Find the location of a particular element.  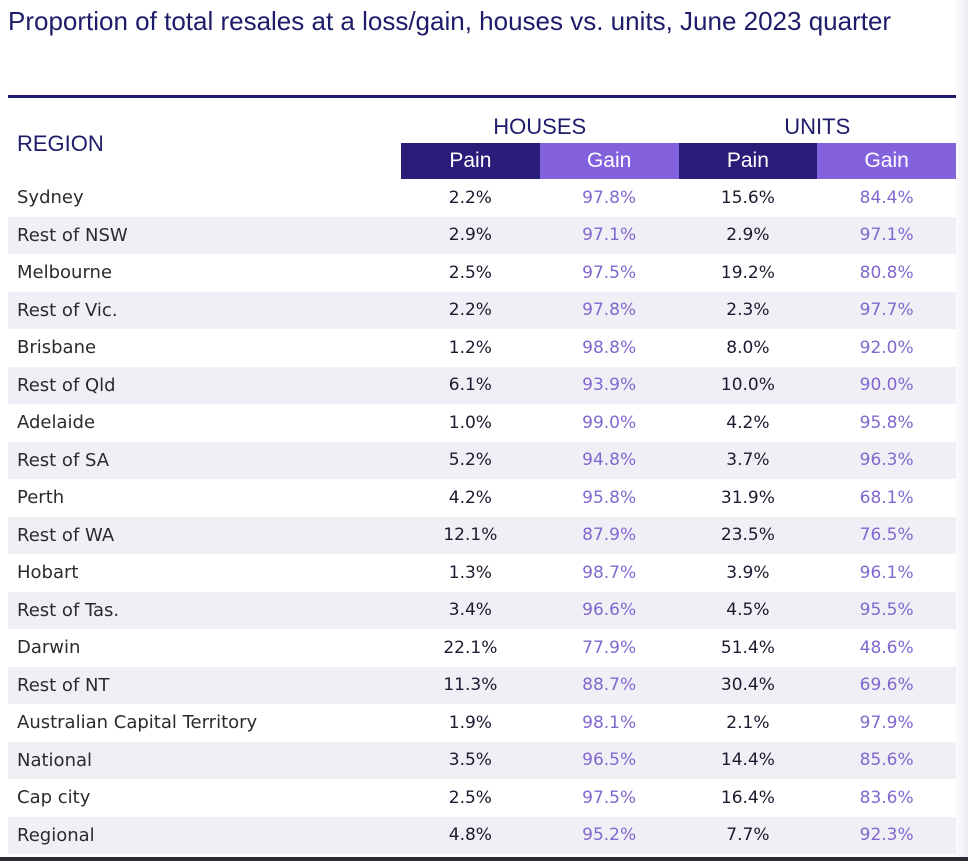

region-cell: Melbourne is located at coordinates (65, 273).